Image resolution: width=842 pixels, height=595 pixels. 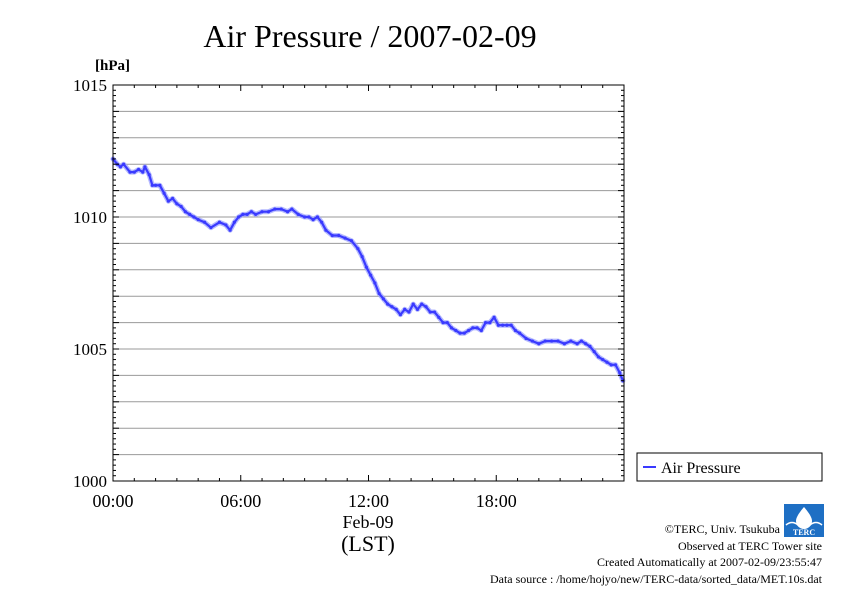 What do you see at coordinates (90, 217) in the screenshot?
I see `y-tick-label: 1010` at bounding box center [90, 217].